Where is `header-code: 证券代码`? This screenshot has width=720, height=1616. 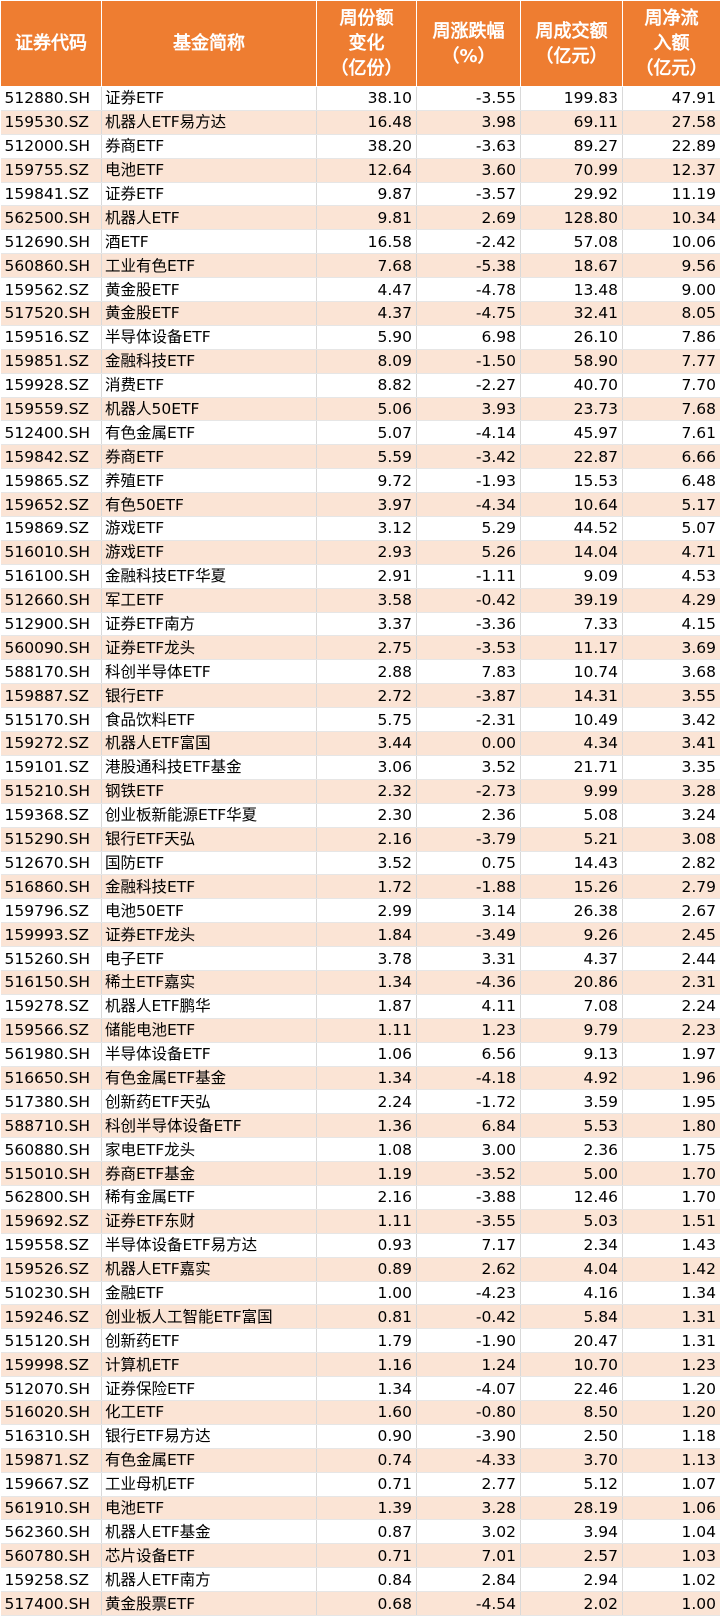 header-code: 证券代码 is located at coordinates (51, 44).